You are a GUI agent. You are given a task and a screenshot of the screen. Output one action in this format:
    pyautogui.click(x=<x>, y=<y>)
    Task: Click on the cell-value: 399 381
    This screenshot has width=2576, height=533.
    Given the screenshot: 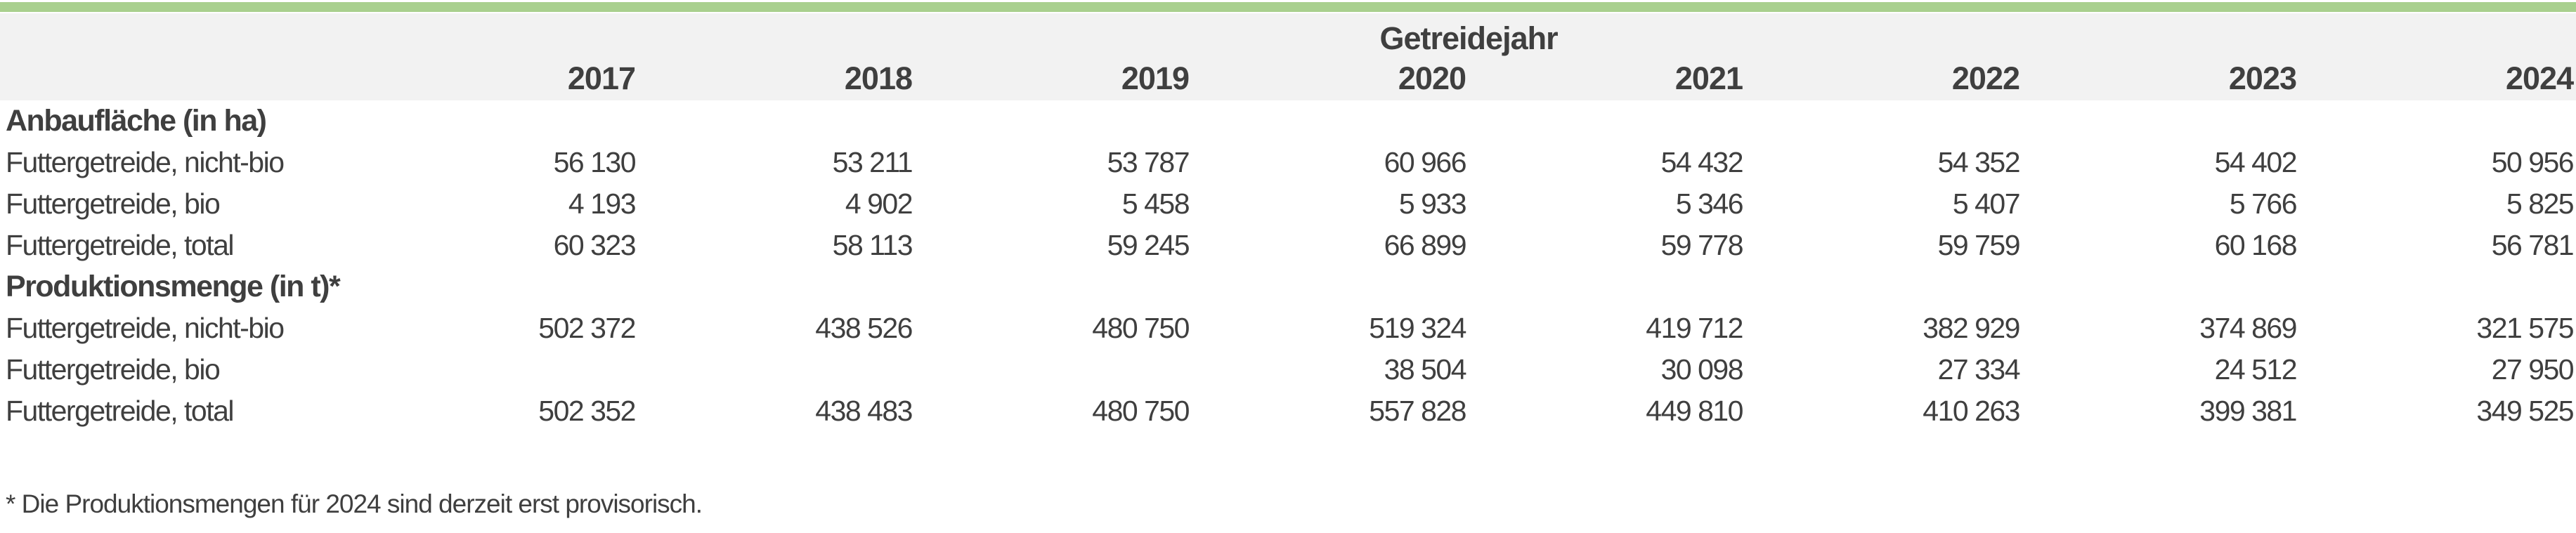 What is the action you would take?
    pyautogui.click(x=2248, y=411)
    